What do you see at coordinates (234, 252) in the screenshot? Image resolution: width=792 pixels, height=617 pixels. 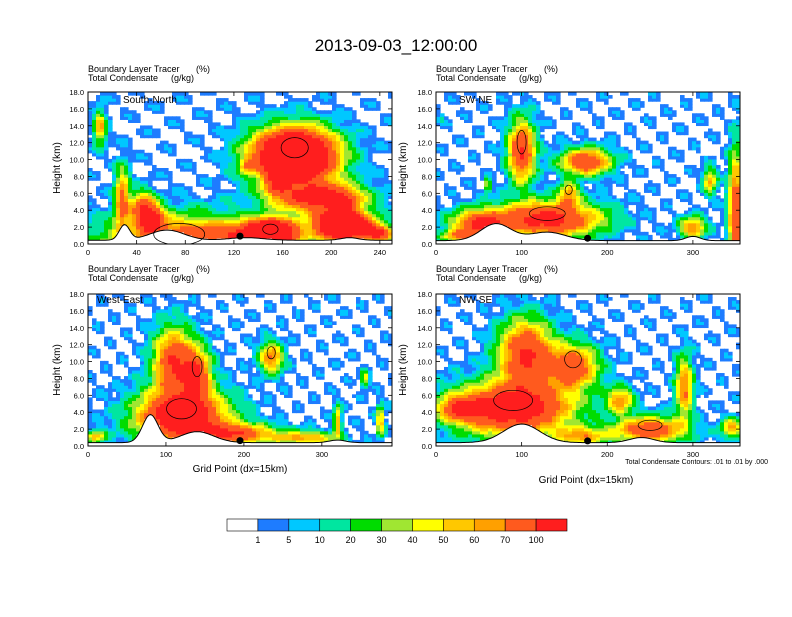 I see `x-tick-label: 120` at bounding box center [234, 252].